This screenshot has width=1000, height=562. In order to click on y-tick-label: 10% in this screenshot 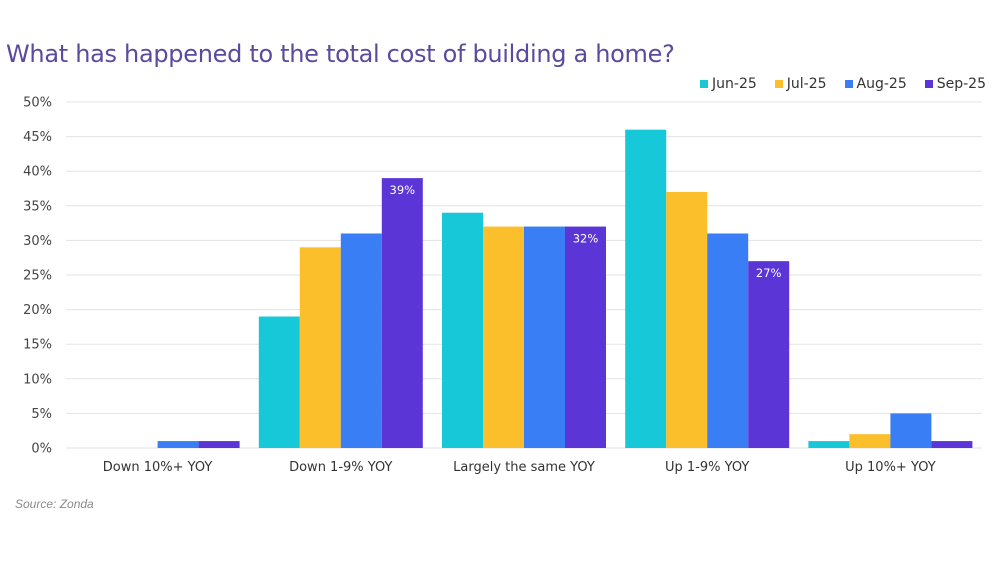, I will do `click(37, 379)`.